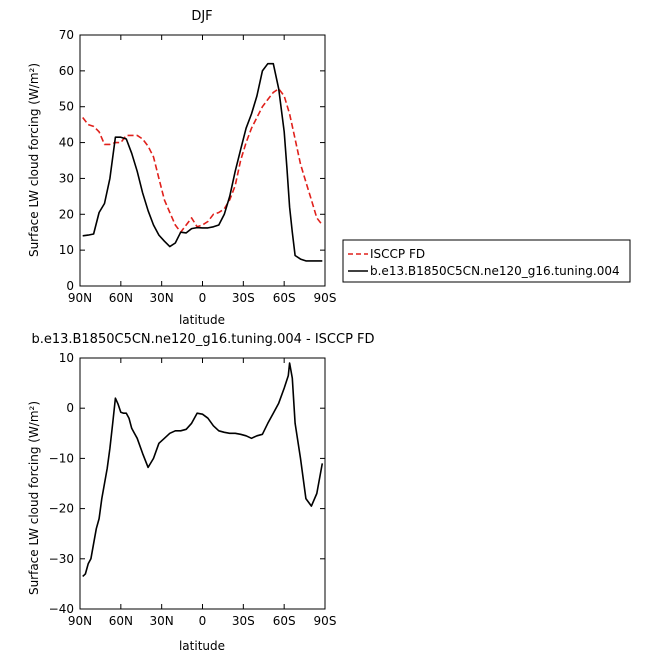  Describe the element at coordinates (66, 178) in the screenshot. I see `y-tick-label-top: 30` at that location.